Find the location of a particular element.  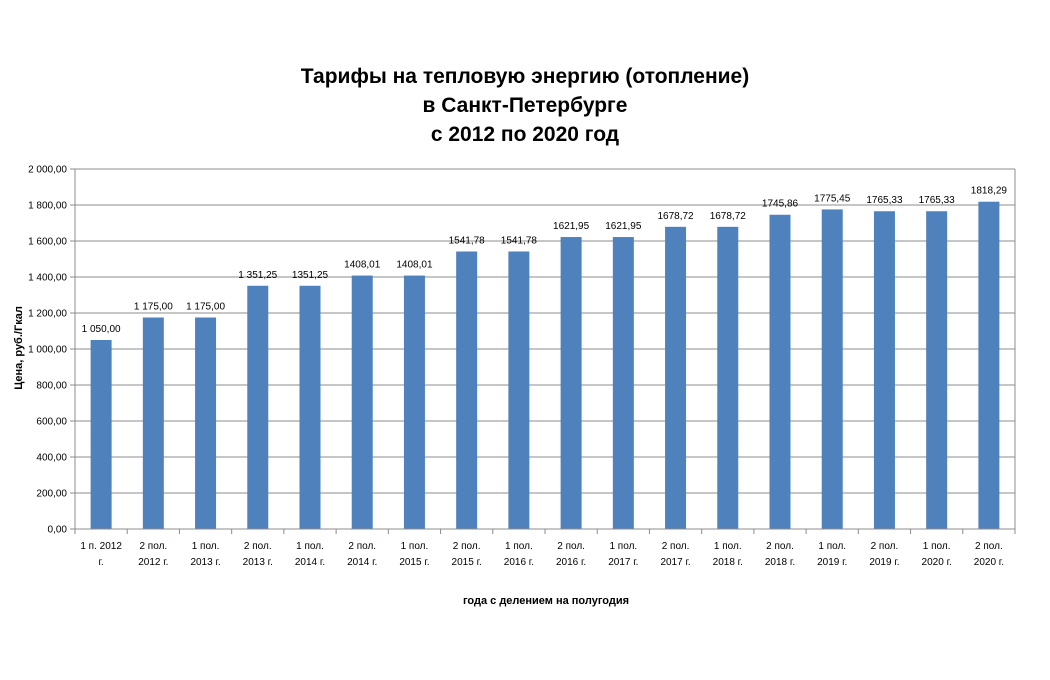

y-tick-label: 200,00 is located at coordinates (51, 494).